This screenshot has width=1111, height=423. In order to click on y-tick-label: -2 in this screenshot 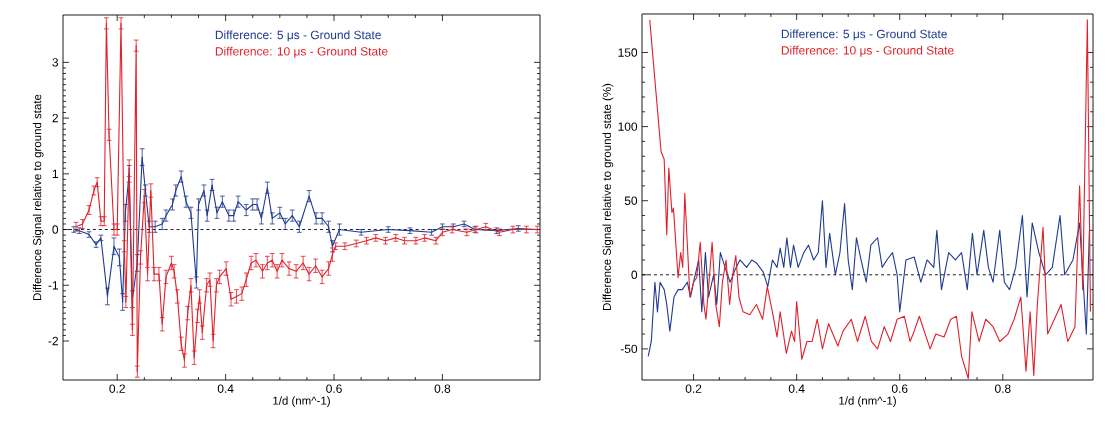, I will do `click(53, 341)`.